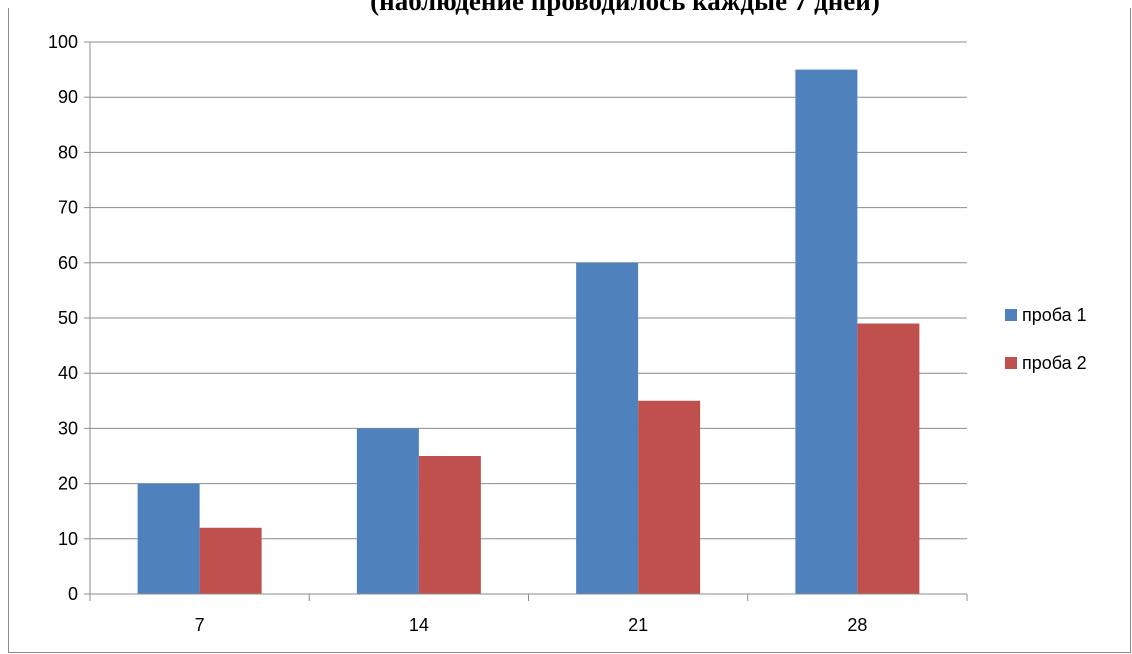  What do you see at coordinates (1054, 363) in the screenshot?
I see `legend-label: проба 2` at bounding box center [1054, 363].